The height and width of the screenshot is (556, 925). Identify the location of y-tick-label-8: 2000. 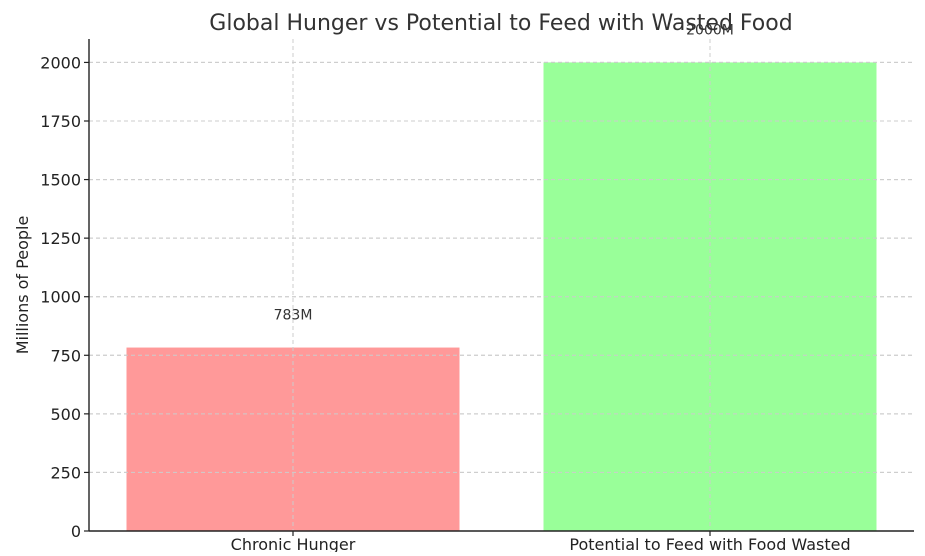
(60, 62).